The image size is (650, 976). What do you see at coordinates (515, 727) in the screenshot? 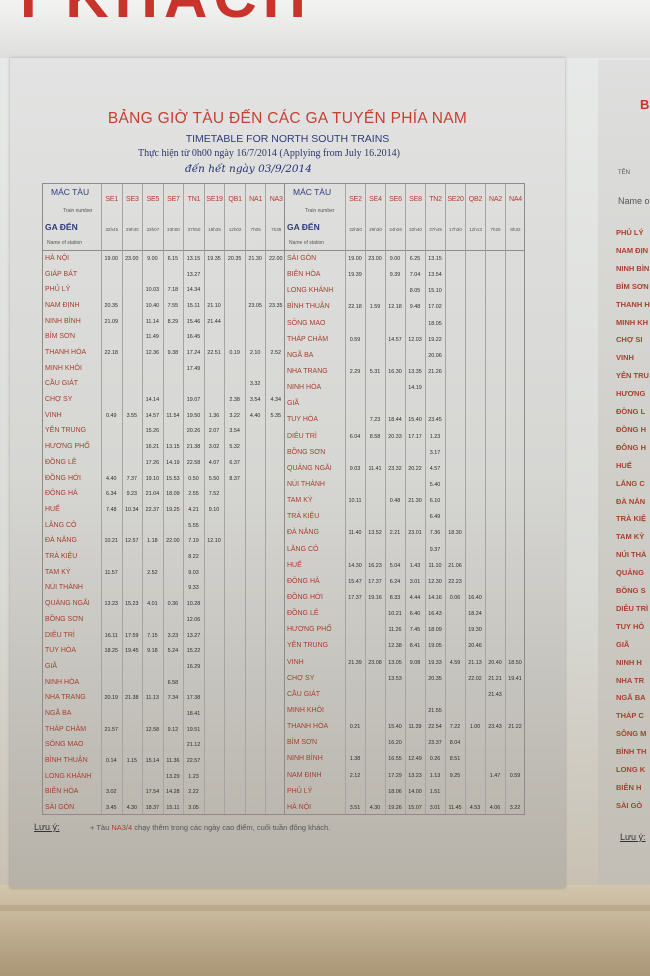
I see `arrival-time: 21.22` at bounding box center [515, 727].